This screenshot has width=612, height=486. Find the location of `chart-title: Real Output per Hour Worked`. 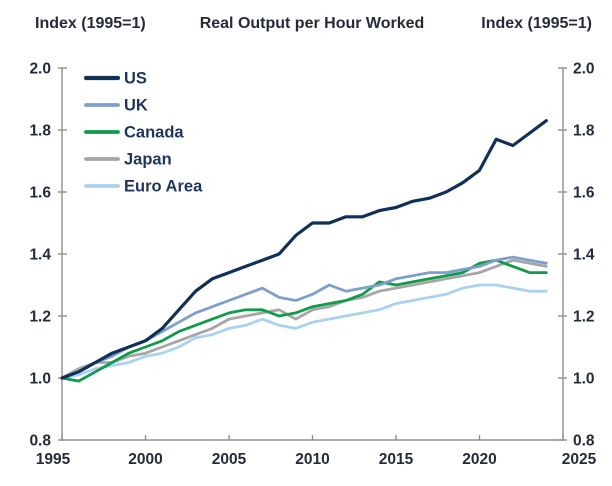

chart-title: Real Output per Hour Worked is located at coordinates (312, 23).